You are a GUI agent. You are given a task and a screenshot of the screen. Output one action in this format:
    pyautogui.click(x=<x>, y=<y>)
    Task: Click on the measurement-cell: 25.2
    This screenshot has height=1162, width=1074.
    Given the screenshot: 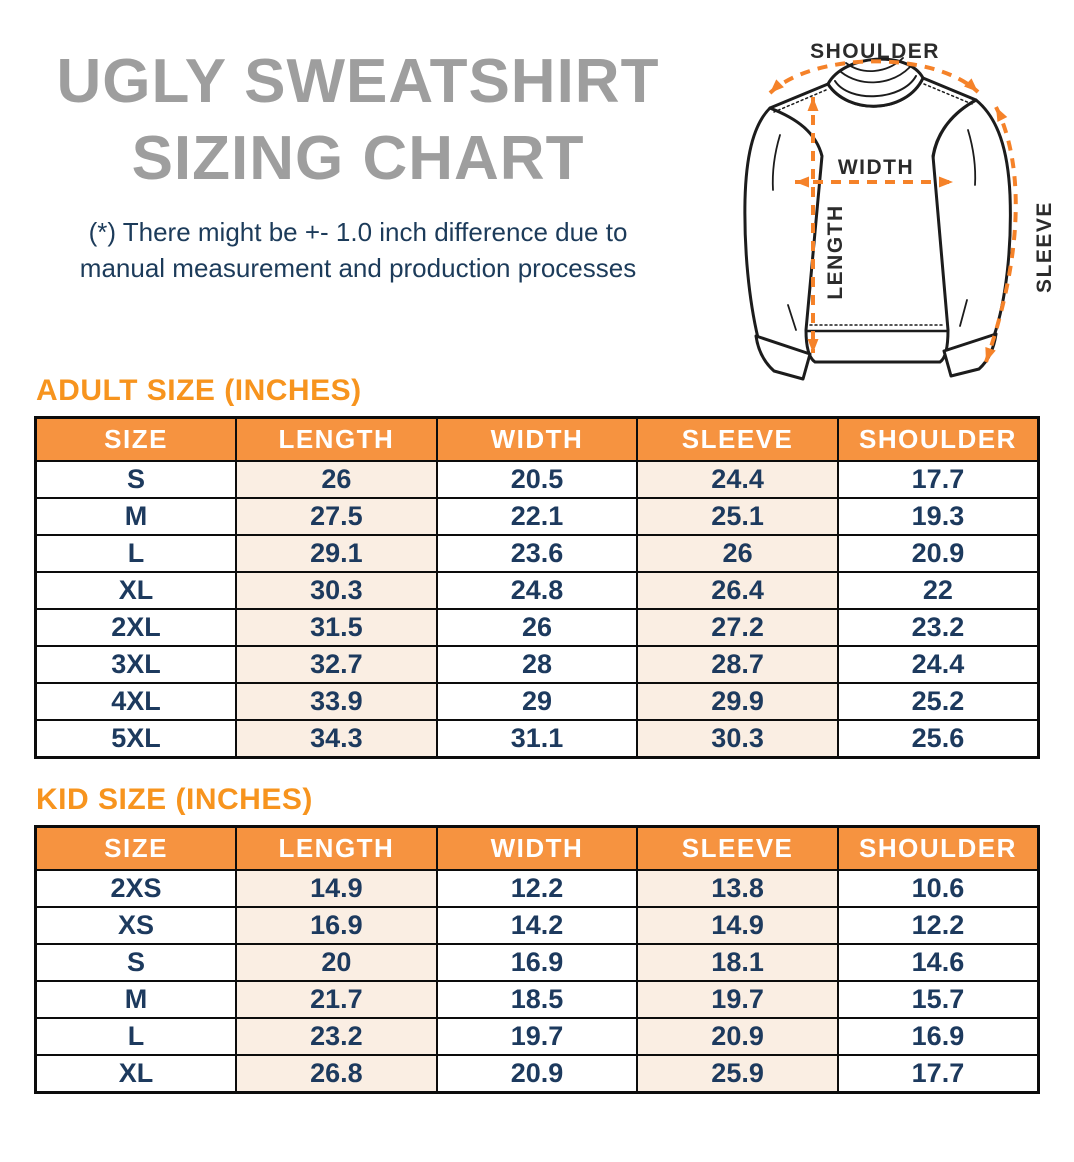 What is the action you would take?
    pyautogui.click(x=938, y=701)
    